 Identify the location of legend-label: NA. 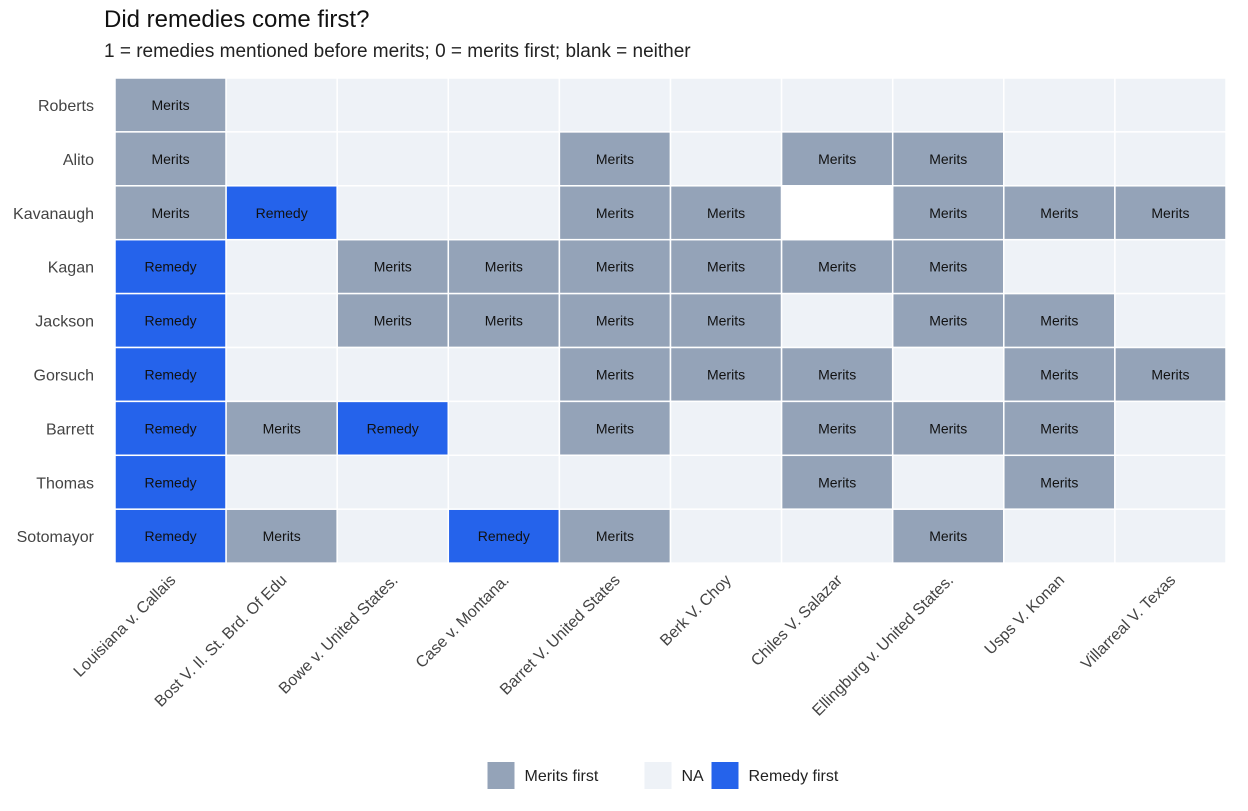
(693, 776).